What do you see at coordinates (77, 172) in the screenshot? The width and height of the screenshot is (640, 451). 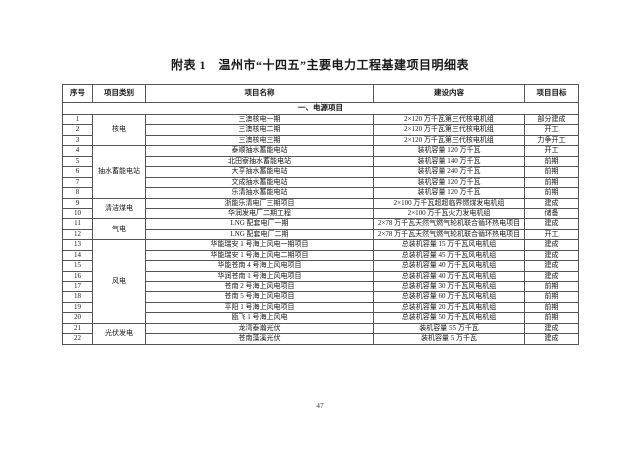 I see `cell-no: 6` at bounding box center [77, 172].